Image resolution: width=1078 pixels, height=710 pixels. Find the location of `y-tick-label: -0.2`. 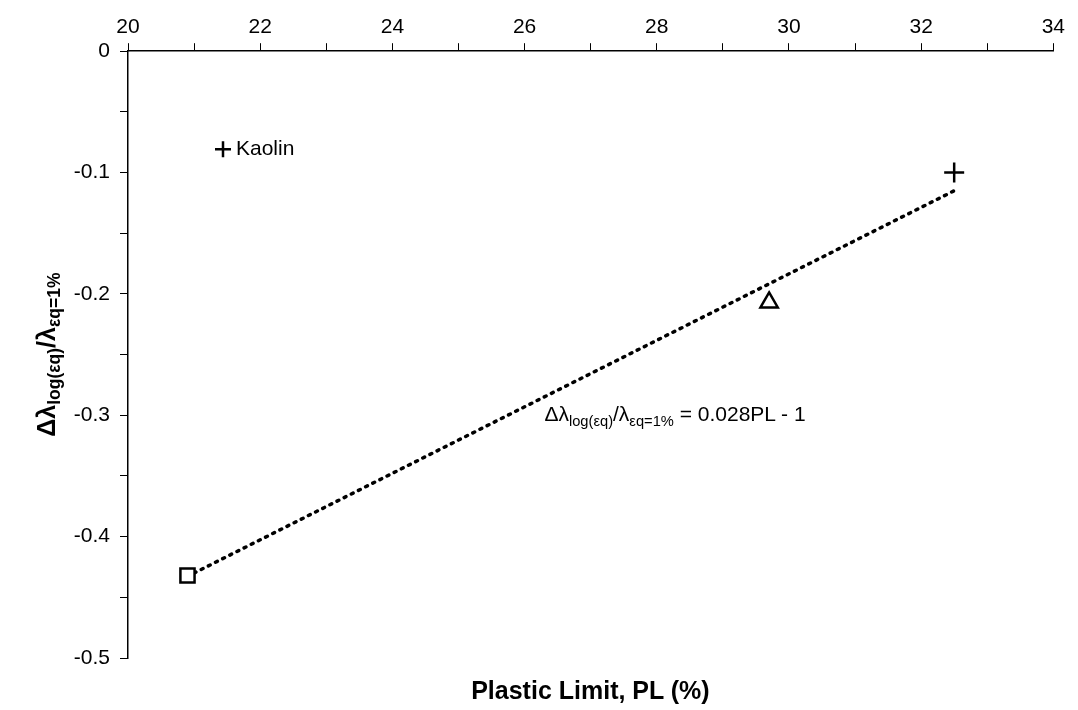

y-tick-label: -0.2 is located at coordinates (91, 292).